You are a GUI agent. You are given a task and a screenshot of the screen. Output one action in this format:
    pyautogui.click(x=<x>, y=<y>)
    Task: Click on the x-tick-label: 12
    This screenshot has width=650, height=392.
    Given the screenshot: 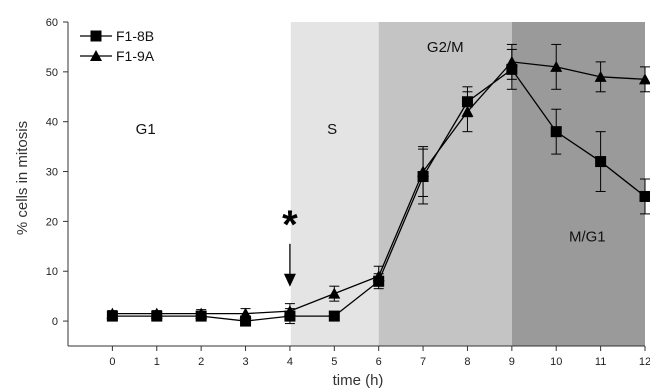 What is the action you would take?
    pyautogui.click(x=644, y=362)
    